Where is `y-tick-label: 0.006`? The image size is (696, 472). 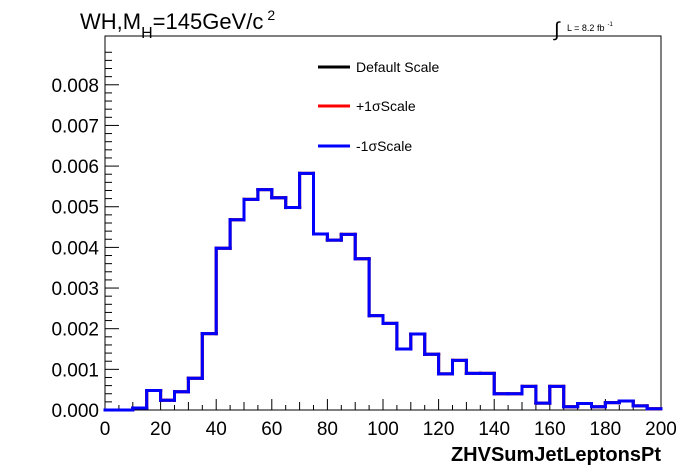
y-tick-label: 0.006 is located at coordinates (75, 167).